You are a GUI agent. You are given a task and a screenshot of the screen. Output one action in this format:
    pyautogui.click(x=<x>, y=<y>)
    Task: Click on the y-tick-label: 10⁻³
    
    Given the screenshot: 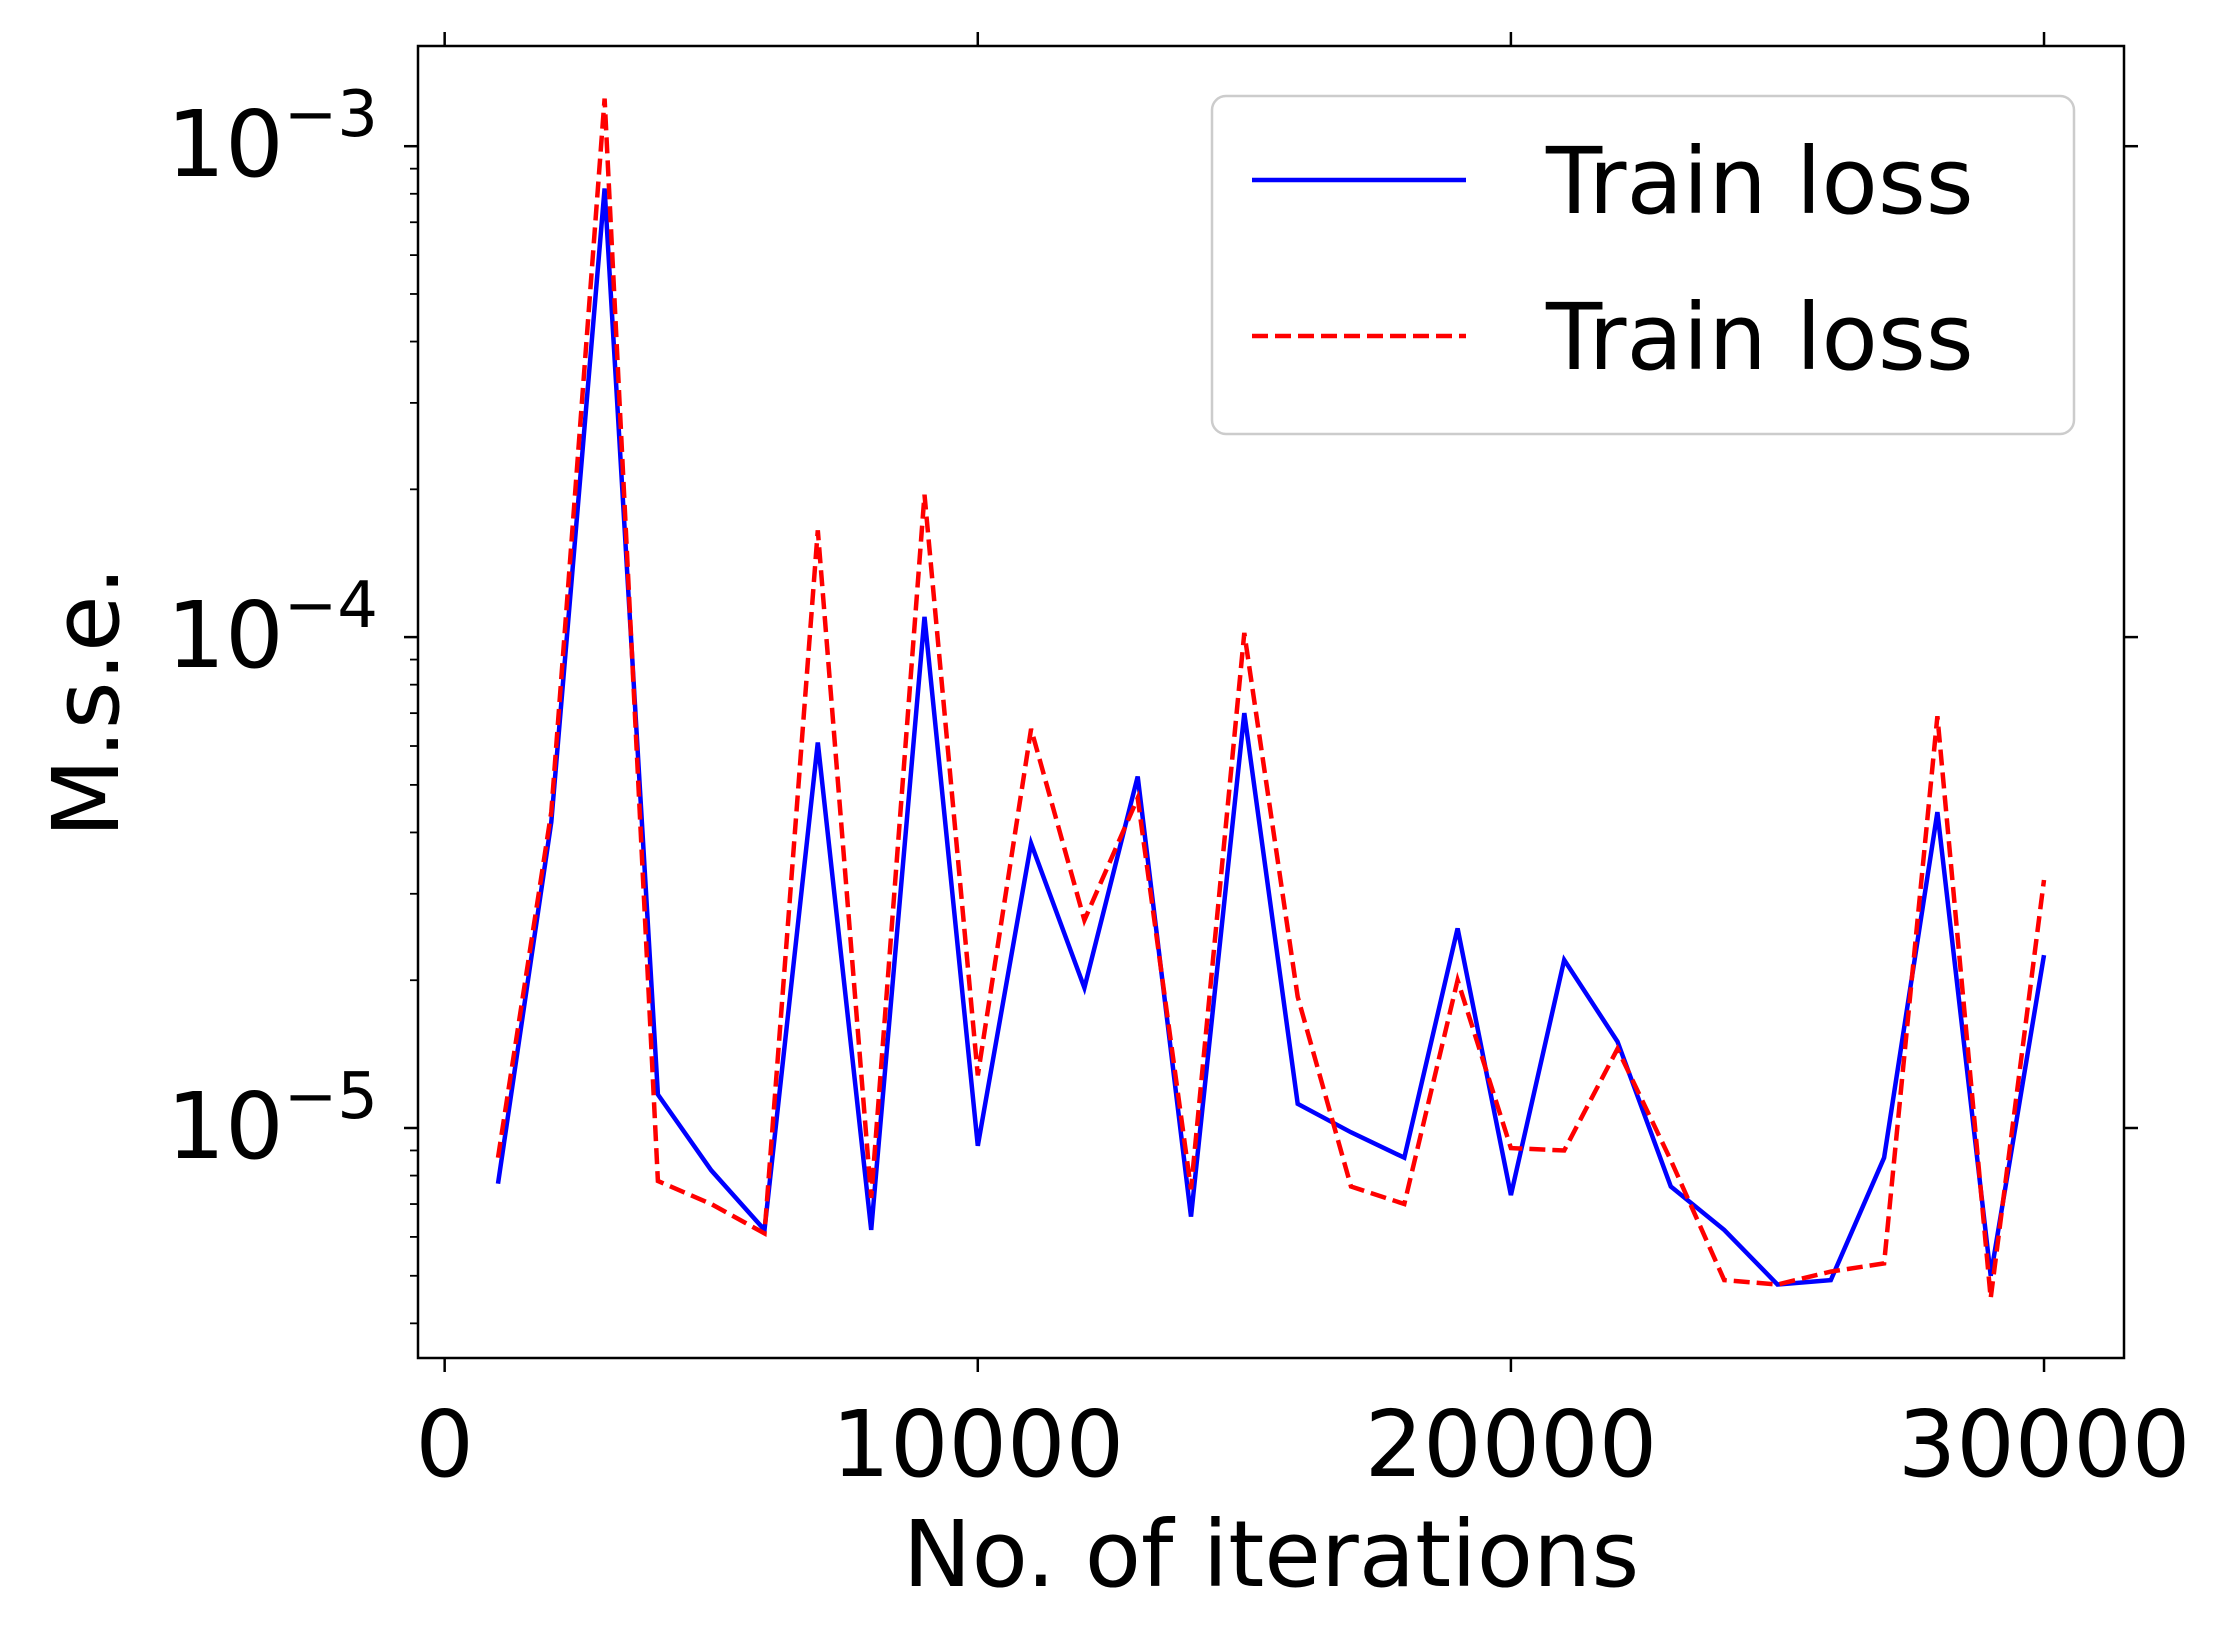 What is the action you would take?
    pyautogui.click(x=272, y=138)
    